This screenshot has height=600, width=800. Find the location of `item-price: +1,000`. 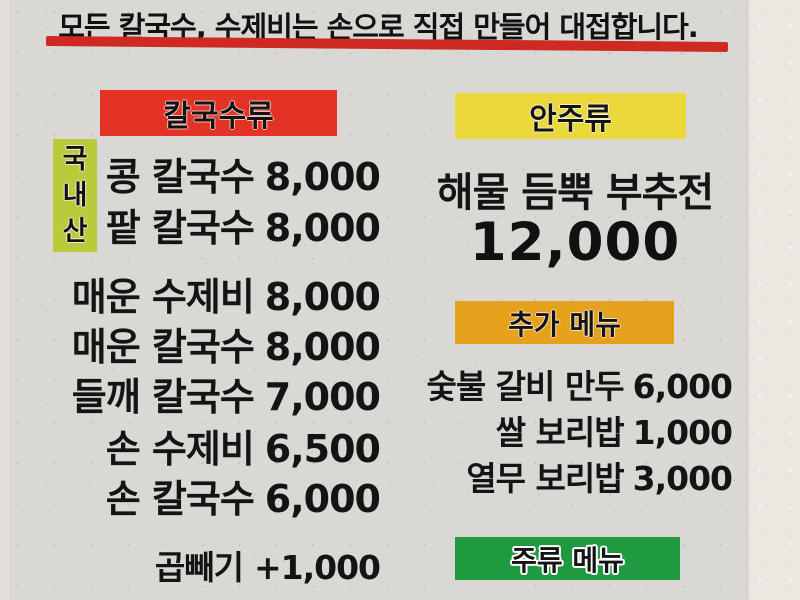

item-price: +1,000 is located at coordinates (317, 567).